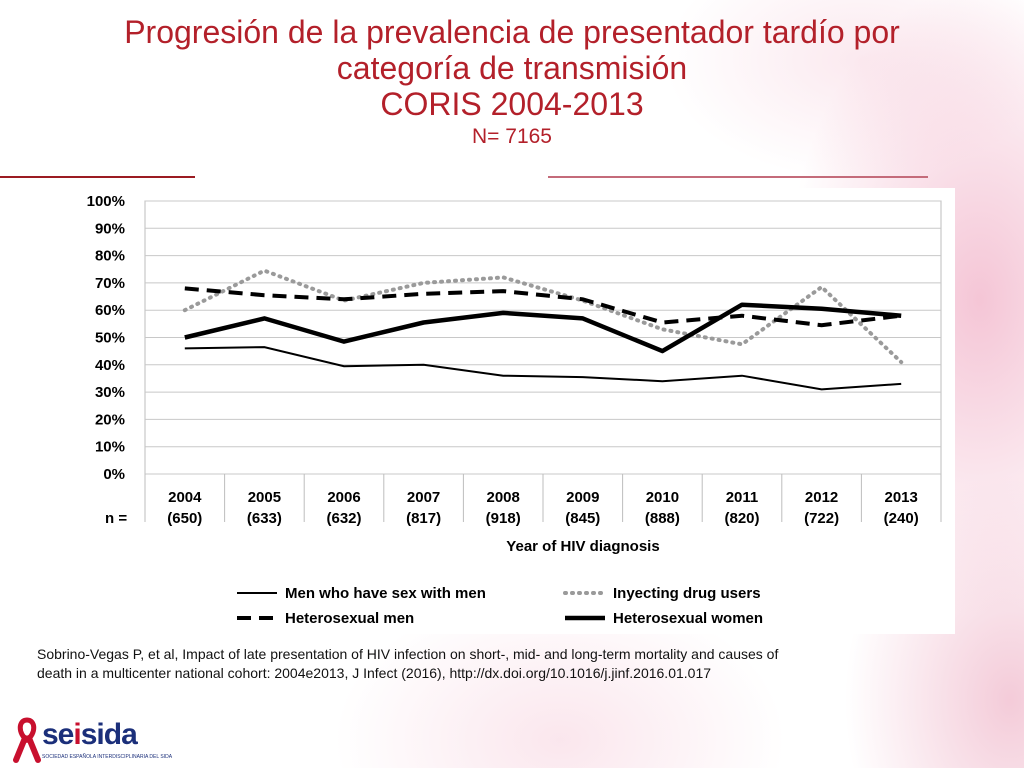  I want to click on y-tick-label: 40%, so click(110, 365).